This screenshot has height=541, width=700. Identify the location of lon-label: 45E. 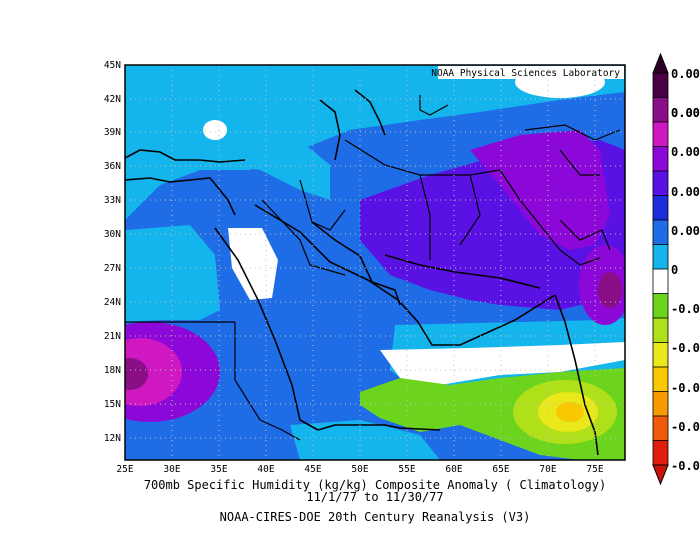
(312, 469).